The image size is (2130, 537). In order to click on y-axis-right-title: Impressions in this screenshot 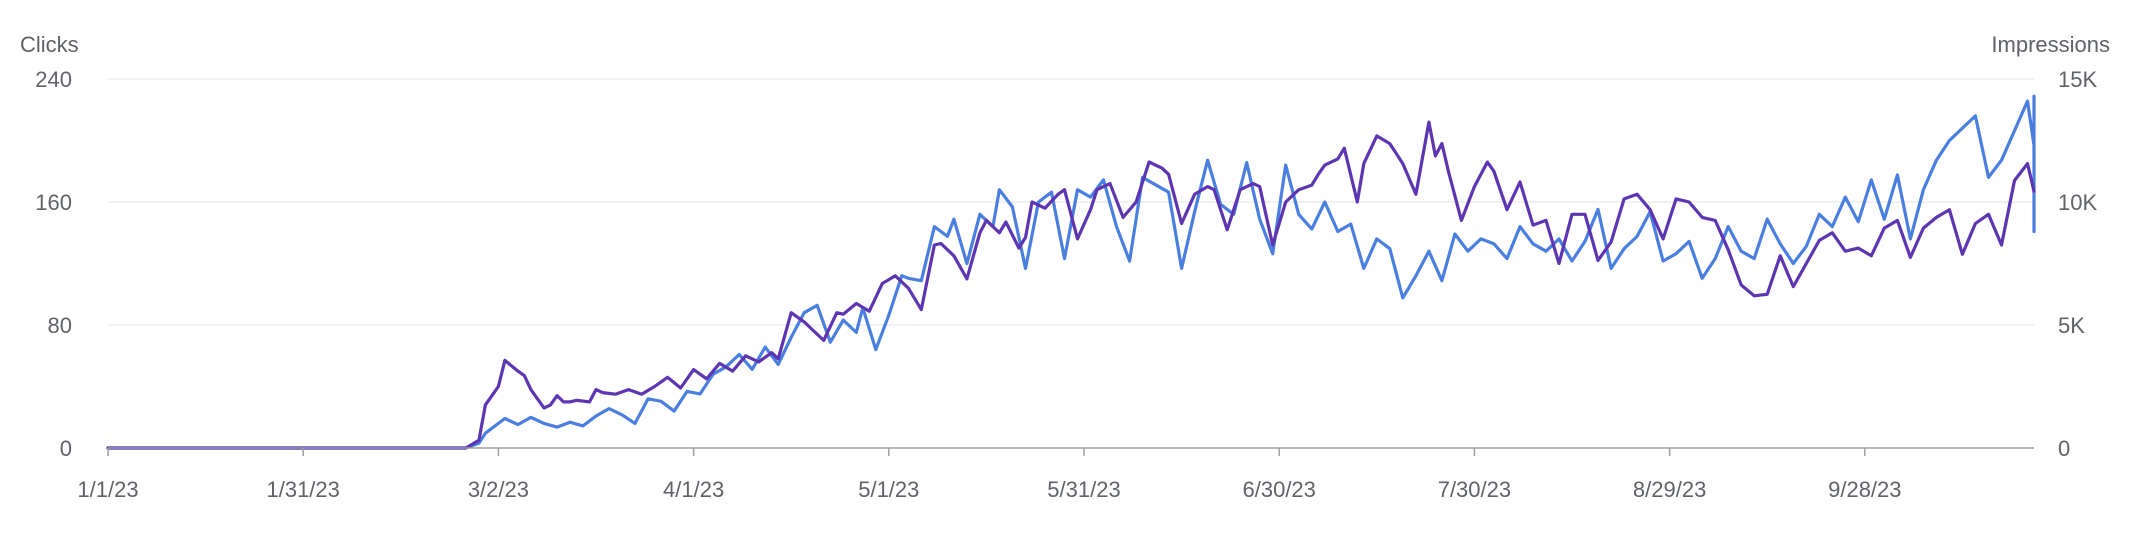, I will do `click(2050, 44)`.